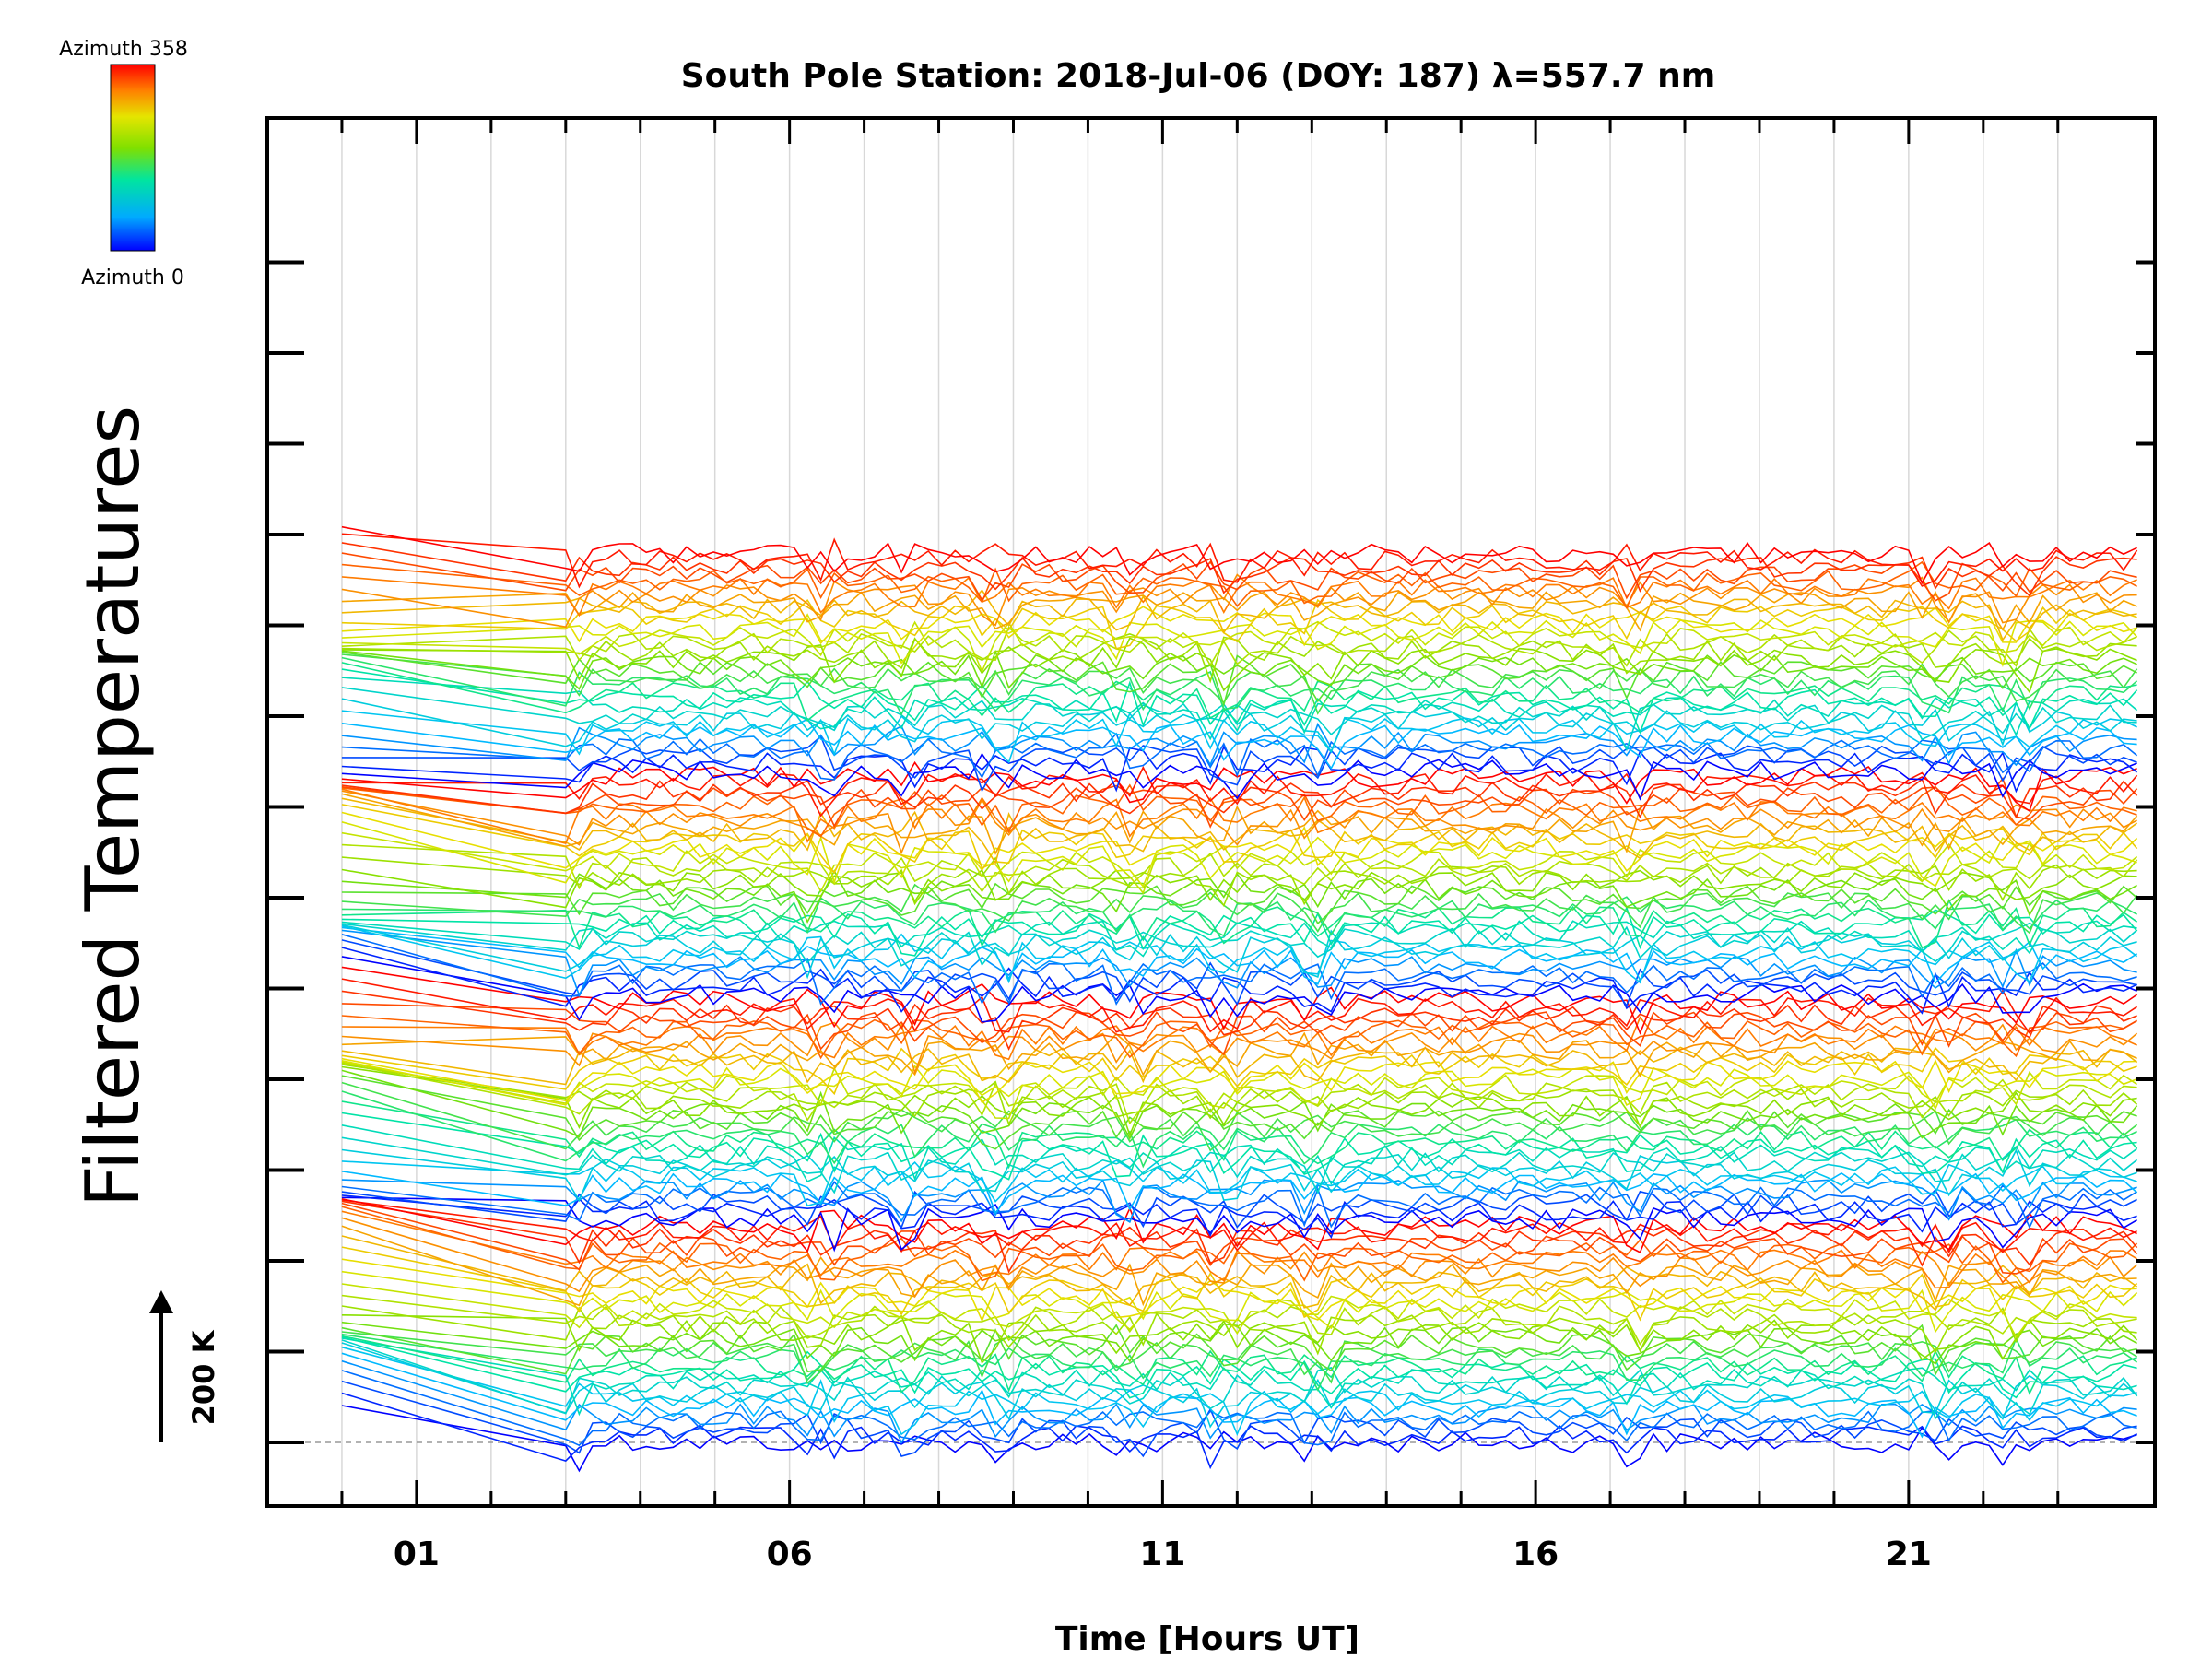 Image resolution: width=2212 pixels, height=1659 pixels. What do you see at coordinates (1535, 1554) in the screenshot?
I see `x-tick-label: 16` at bounding box center [1535, 1554].